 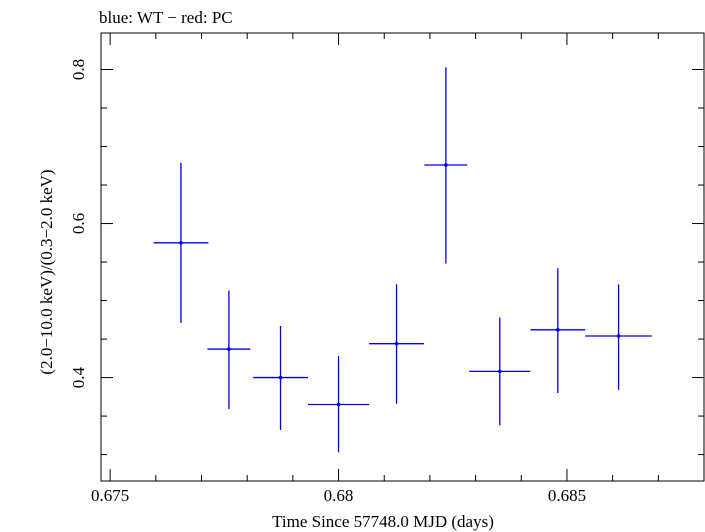 What do you see at coordinates (78, 69) in the screenshot?
I see `y-tick-label: 0.8` at bounding box center [78, 69].